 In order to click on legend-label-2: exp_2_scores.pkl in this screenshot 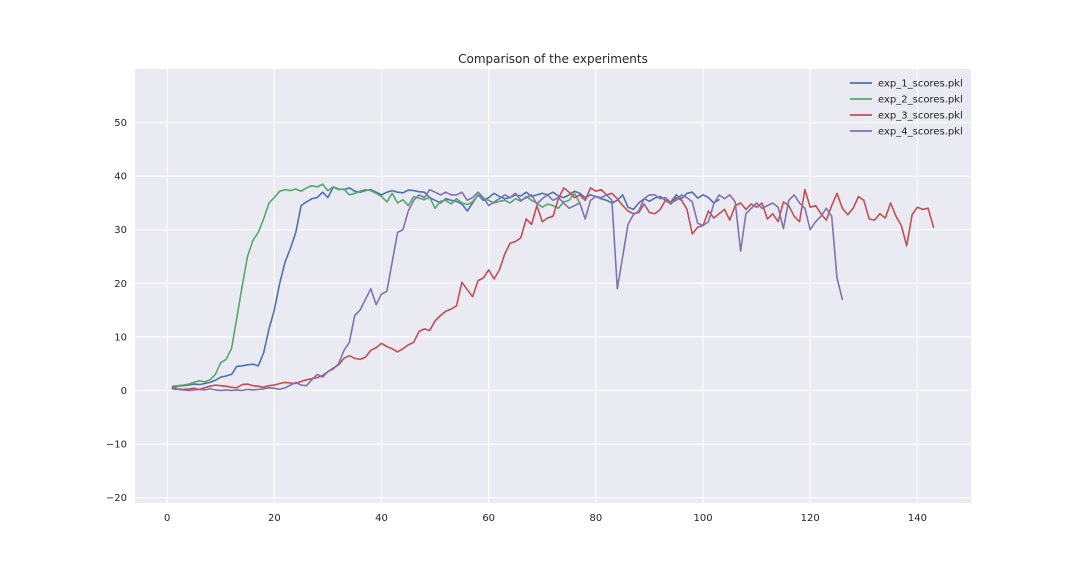, I will do `click(920, 100)`.